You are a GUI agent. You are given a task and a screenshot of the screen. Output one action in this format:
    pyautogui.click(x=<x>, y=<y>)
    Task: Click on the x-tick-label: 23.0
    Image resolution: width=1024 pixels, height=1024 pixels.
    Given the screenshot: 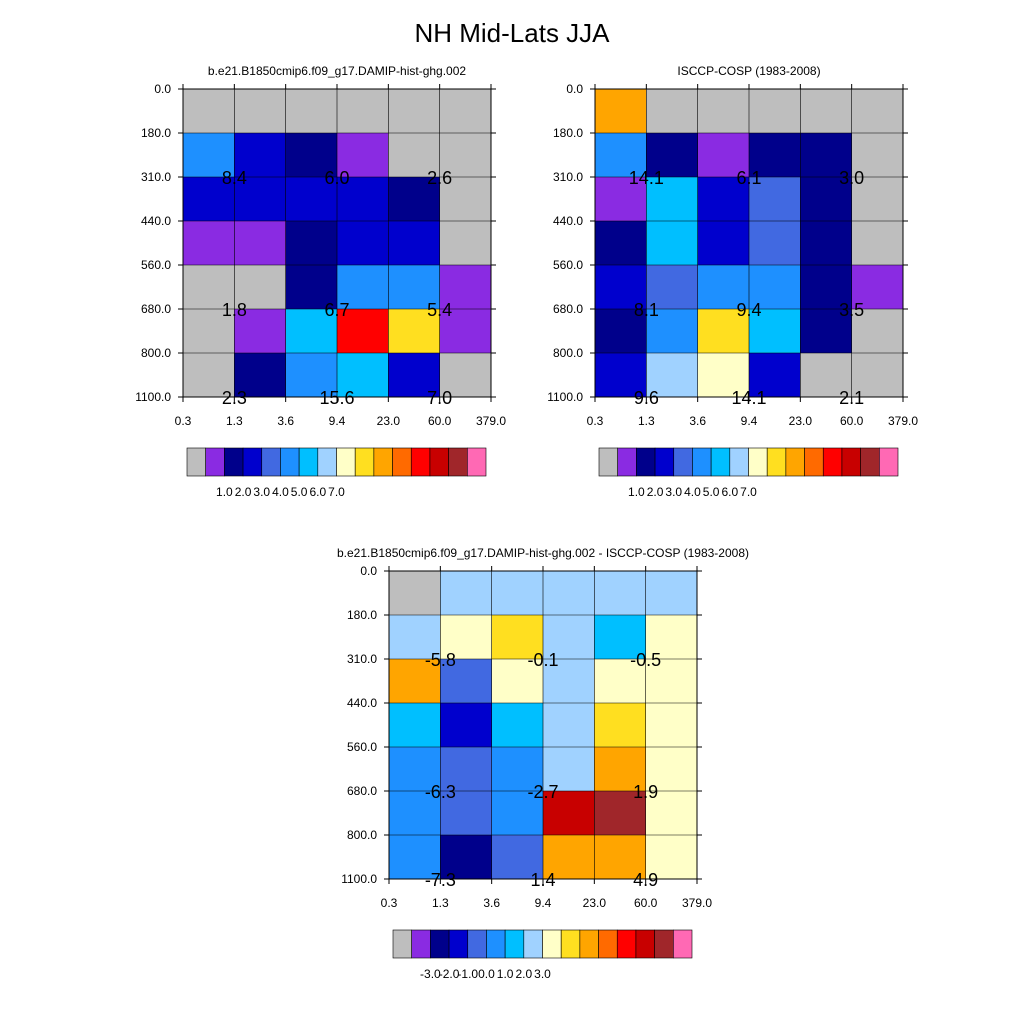 What is the action you would take?
    pyautogui.click(x=389, y=421)
    